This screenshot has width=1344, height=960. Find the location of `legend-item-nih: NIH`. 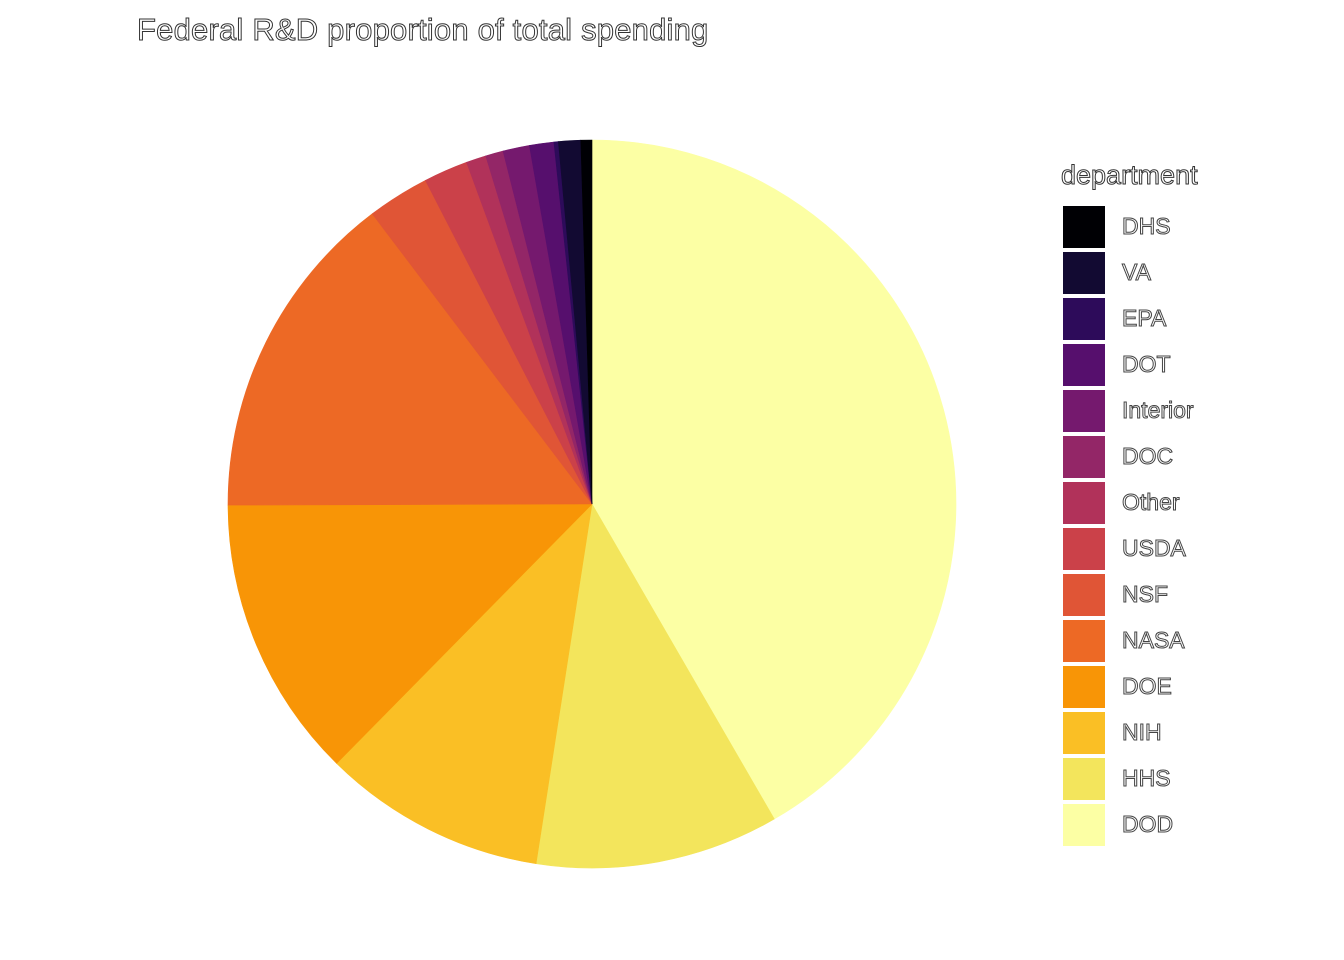

legend-item-nih: NIH is located at coordinates (1161, 733).